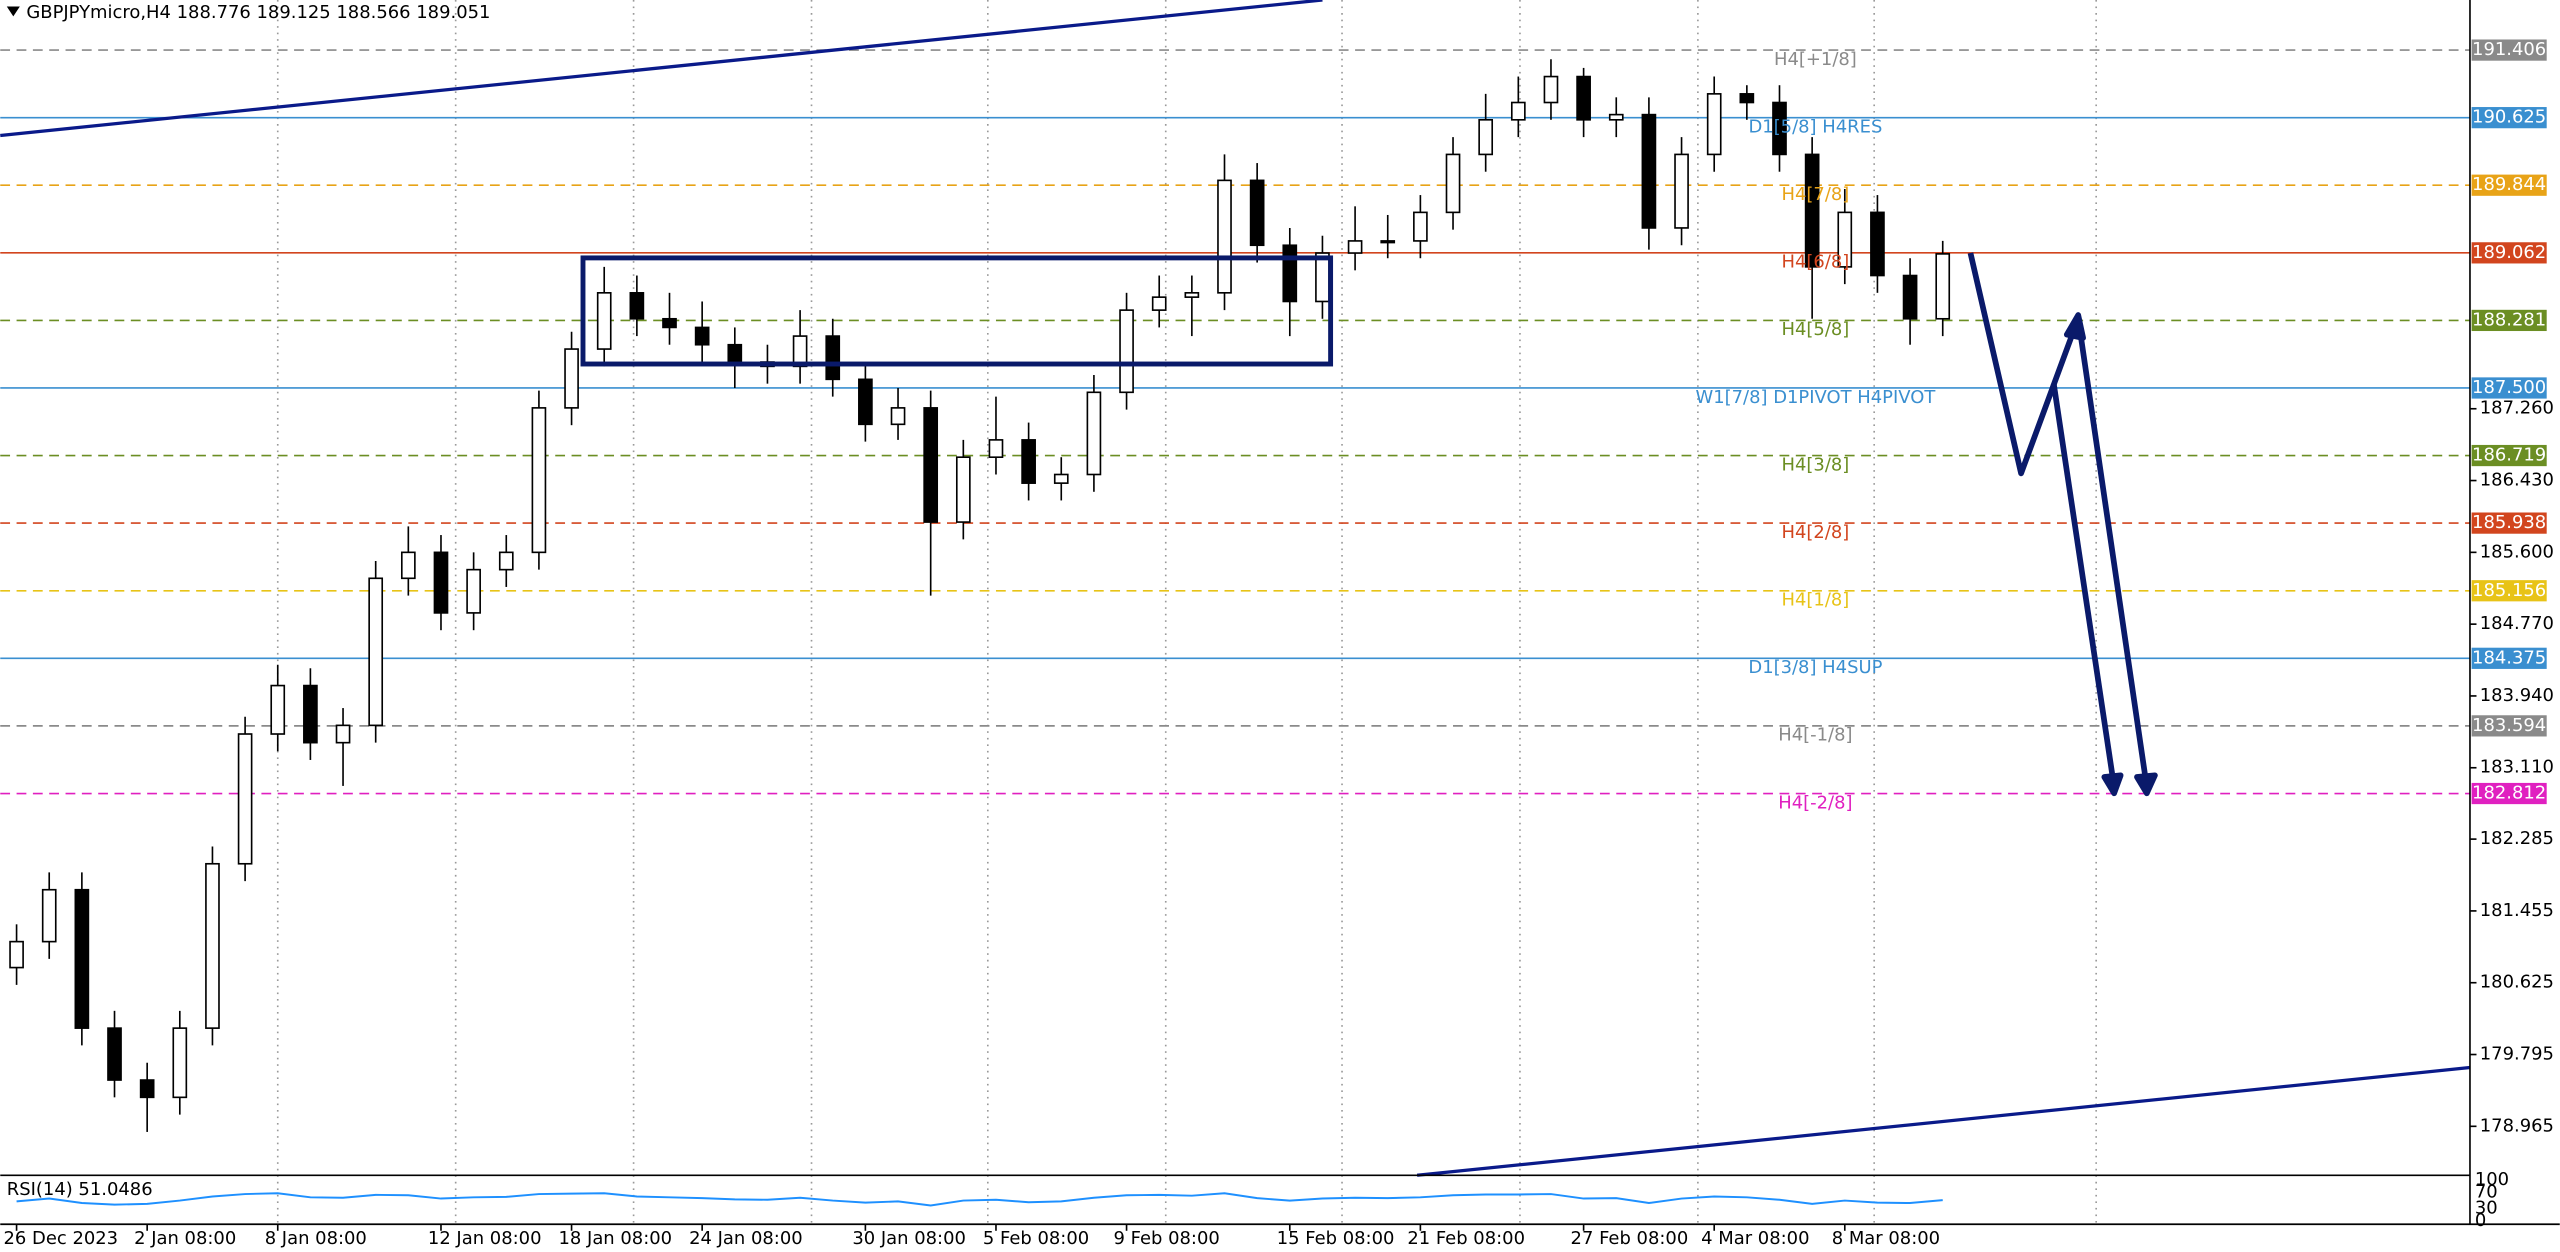  What do you see at coordinates (2486, 1191) in the screenshot?
I see `rsi-tick-label: 70` at bounding box center [2486, 1191].